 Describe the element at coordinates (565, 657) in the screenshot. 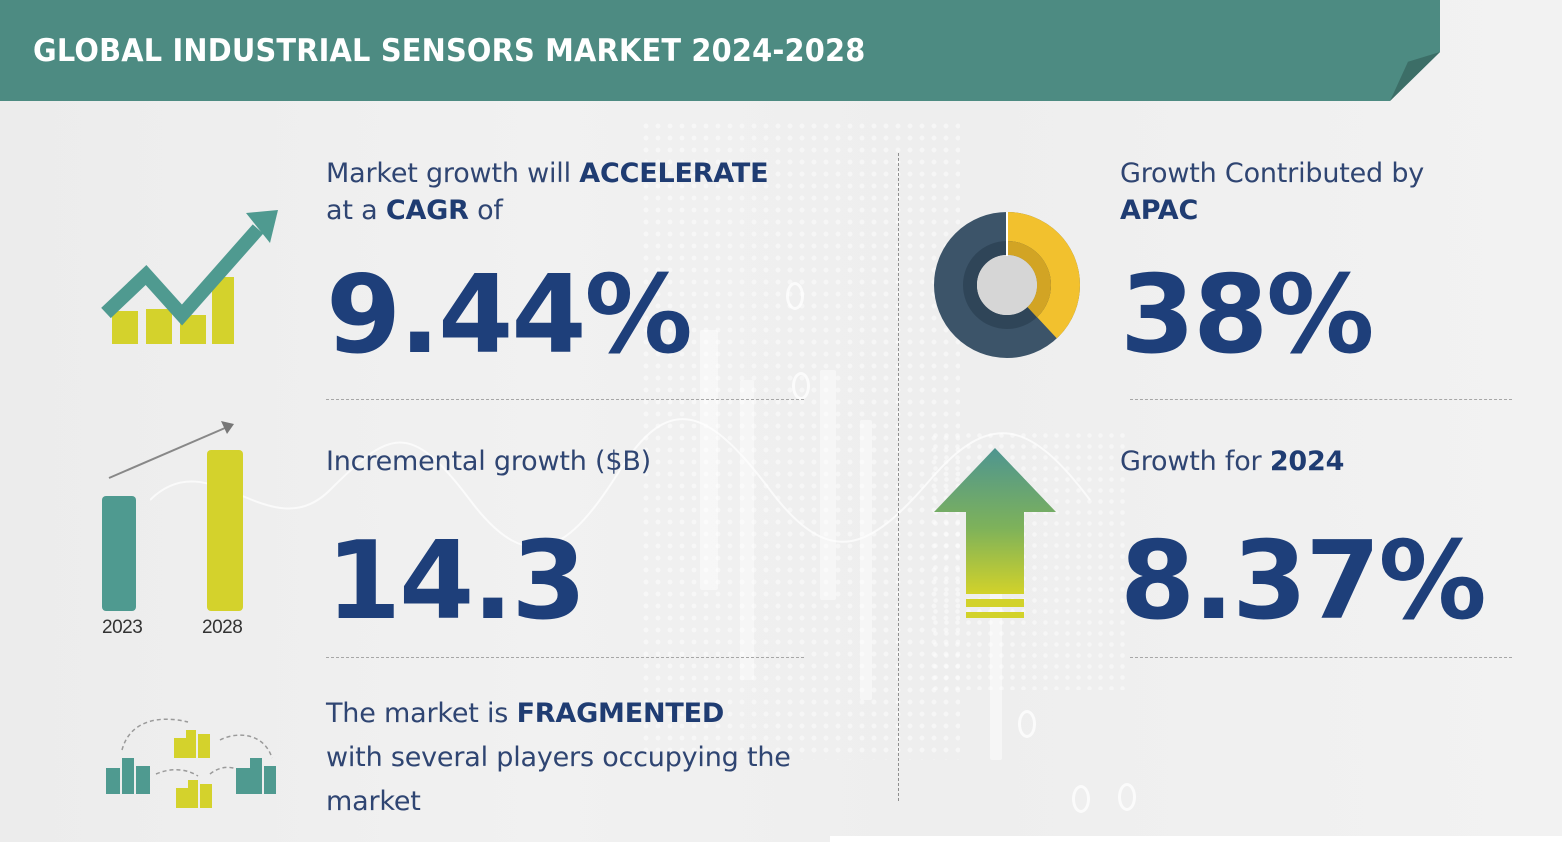

I see `divider-incremental` at that location.